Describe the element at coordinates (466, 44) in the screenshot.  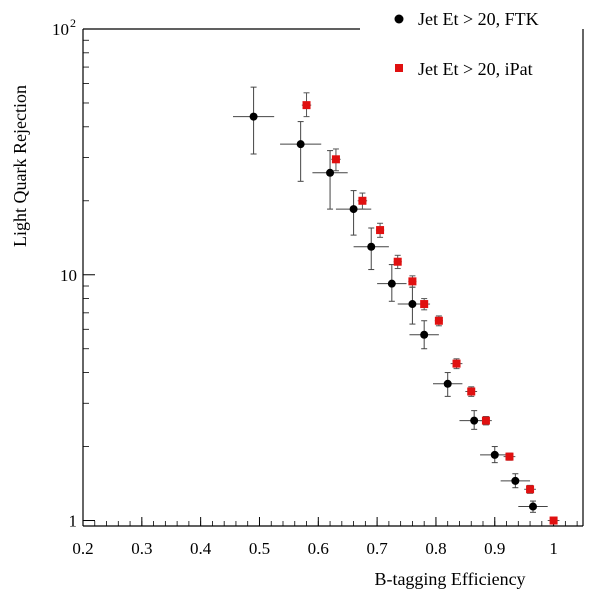
I see `legend: Jet Et > 20, FTK Jet Et > 20, iPat` at that location.